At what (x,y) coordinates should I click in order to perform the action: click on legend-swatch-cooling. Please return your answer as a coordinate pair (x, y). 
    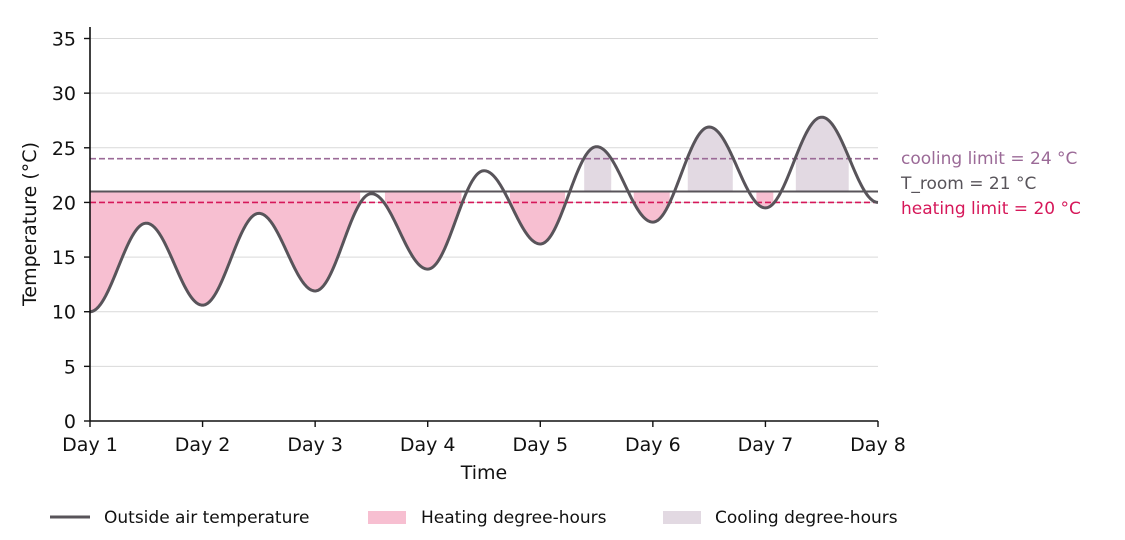
    Looking at the image, I should click on (682, 517).